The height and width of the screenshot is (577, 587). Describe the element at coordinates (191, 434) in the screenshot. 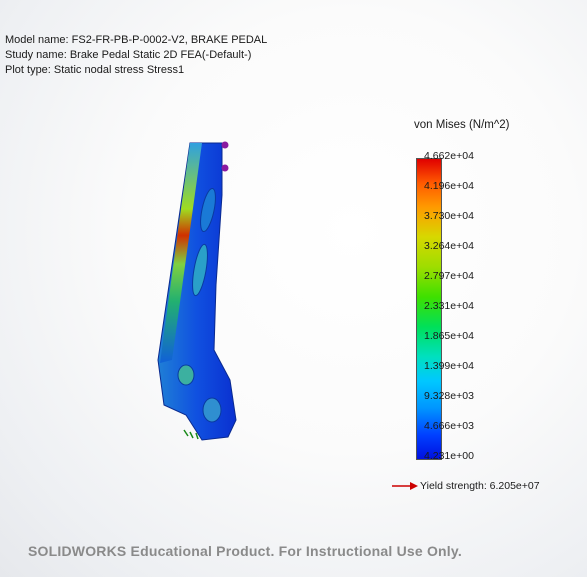

I see `load-arrows` at that location.